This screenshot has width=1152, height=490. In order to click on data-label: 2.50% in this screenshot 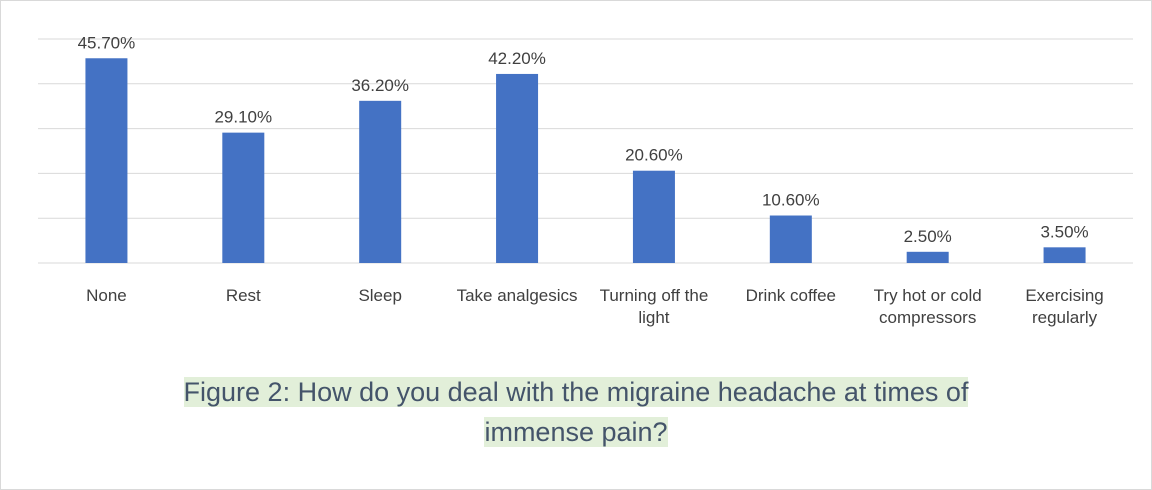, I will do `click(928, 236)`.